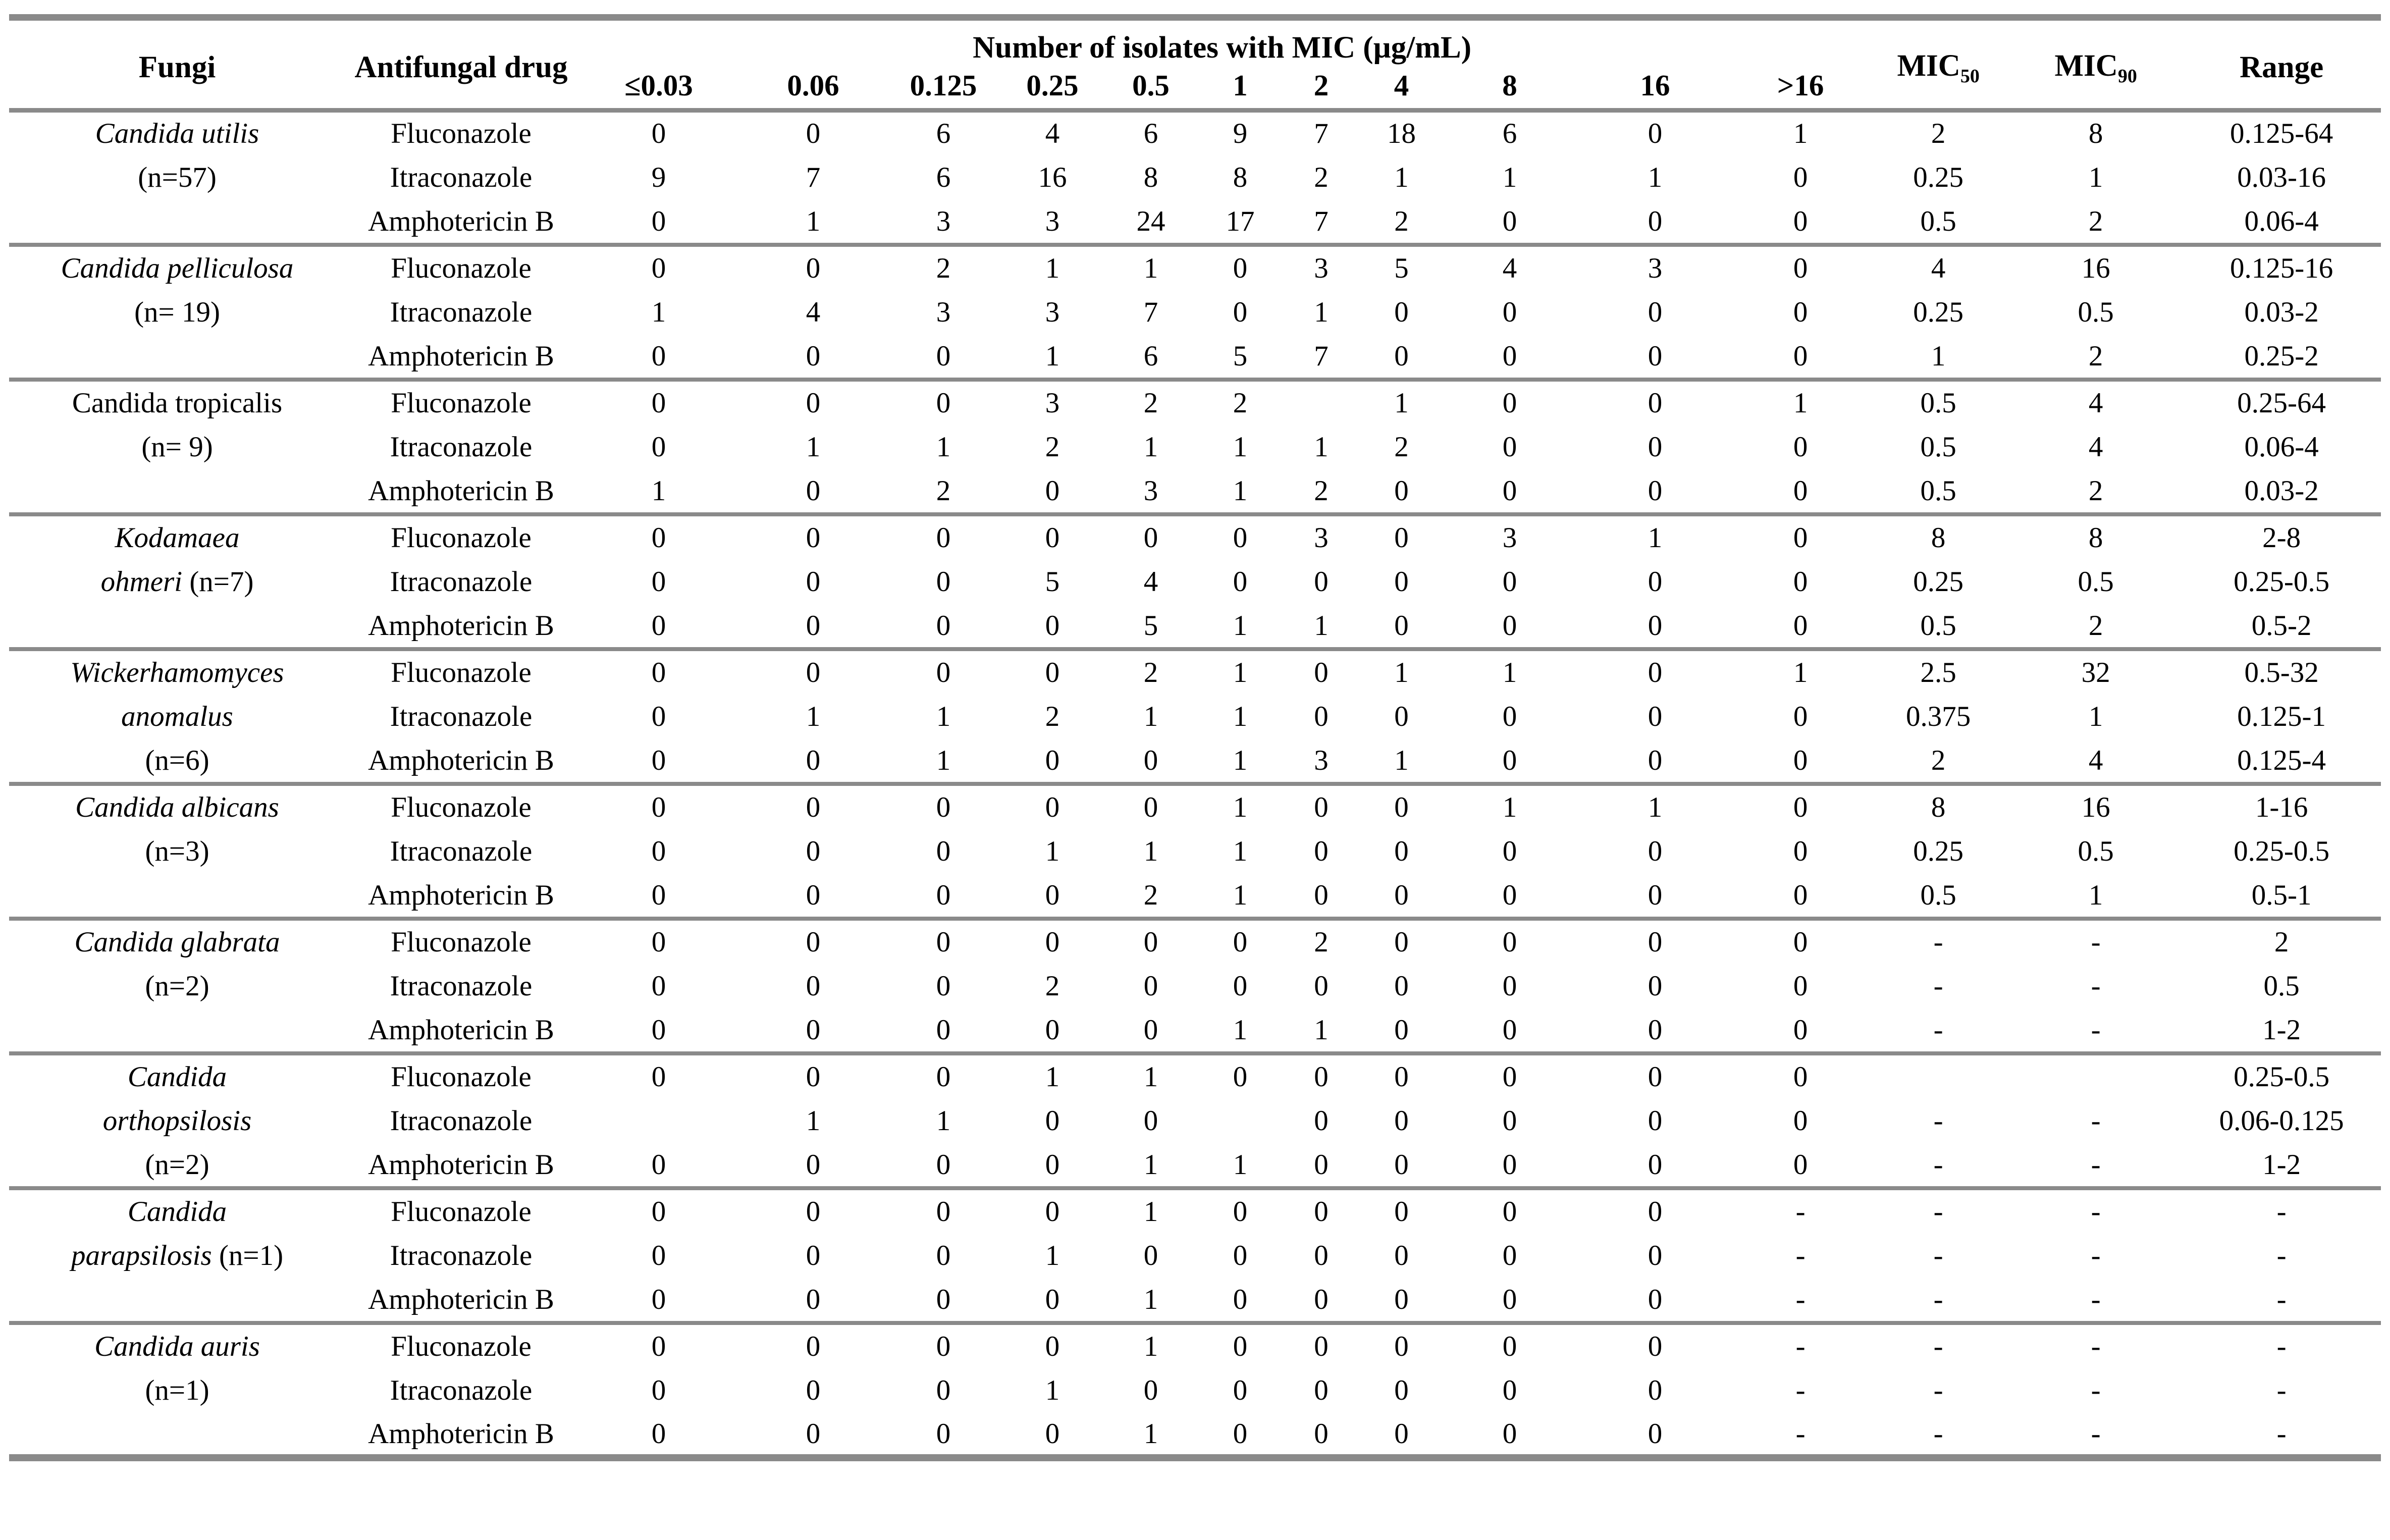 The width and height of the screenshot is (2390, 1540). What do you see at coordinates (177, 67) in the screenshot?
I see `fungi-header: Fungi` at bounding box center [177, 67].